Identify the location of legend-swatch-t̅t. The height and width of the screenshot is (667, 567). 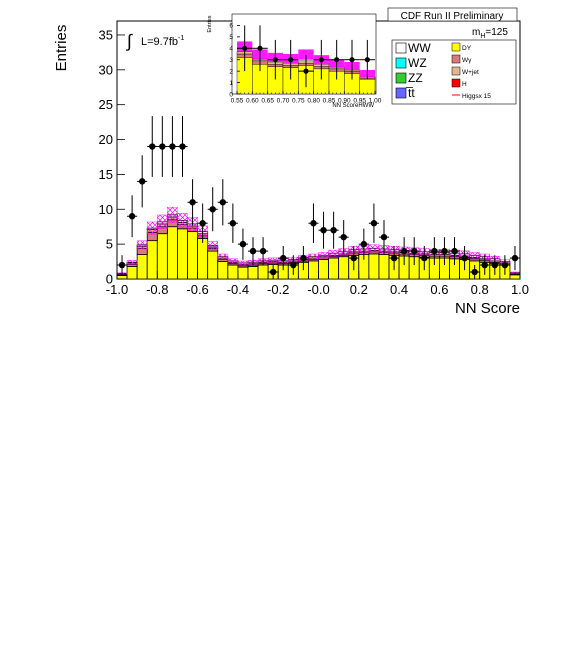
(401, 93).